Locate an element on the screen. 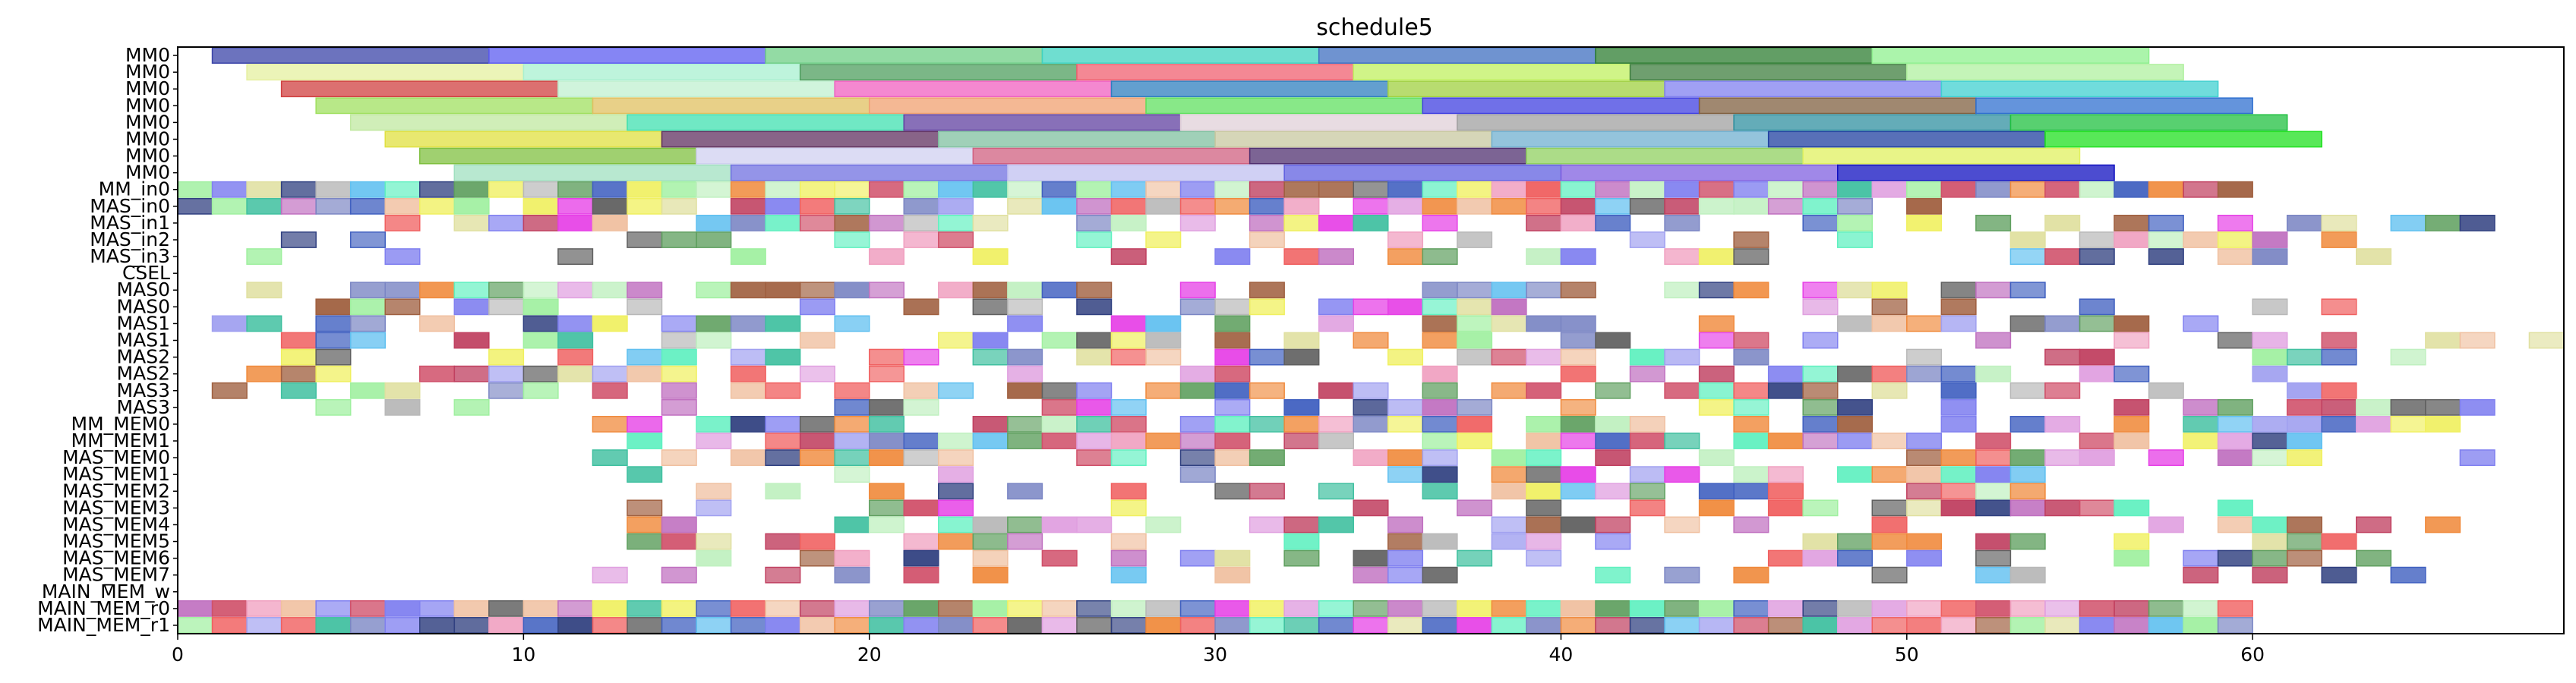 The height and width of the screenshot is (683, 2576). y-tick-label: MM_MEM1 is located at coordinates (121, 441).